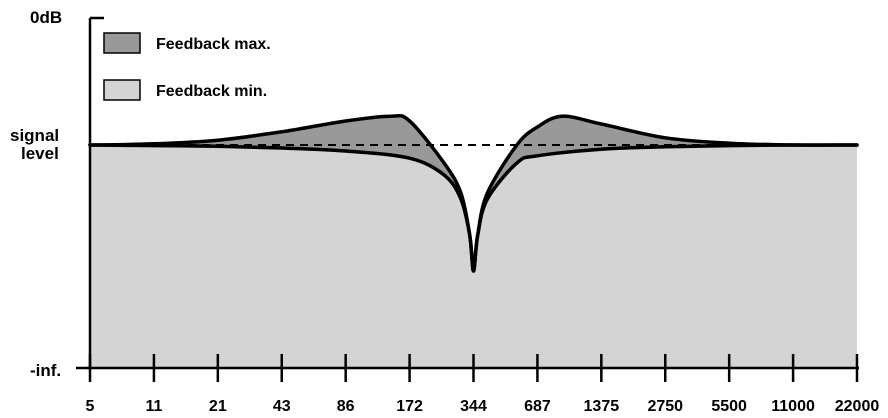  Describe the element at coordinates (729, 406) in the screenshot. I see `x-tick-label: 5500` at that location.